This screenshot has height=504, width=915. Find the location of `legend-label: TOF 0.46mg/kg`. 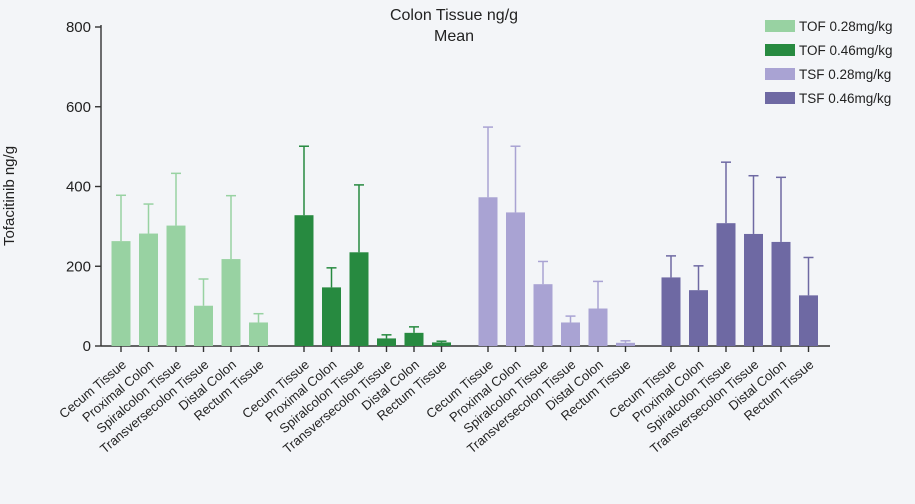

legend-label: TOF 0.46mg/kg is located at coordinates (846, 50).